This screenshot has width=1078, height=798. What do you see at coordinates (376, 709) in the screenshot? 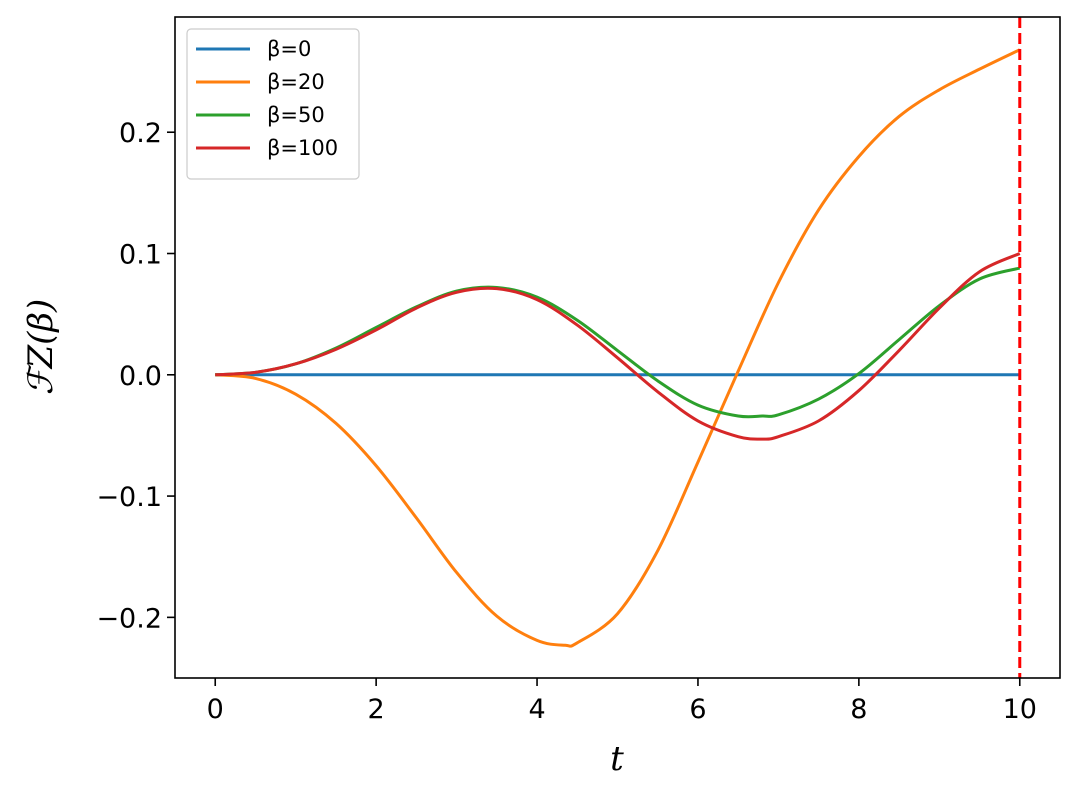
I see `x-tick-label: 2` at bounding box center [376, 709].